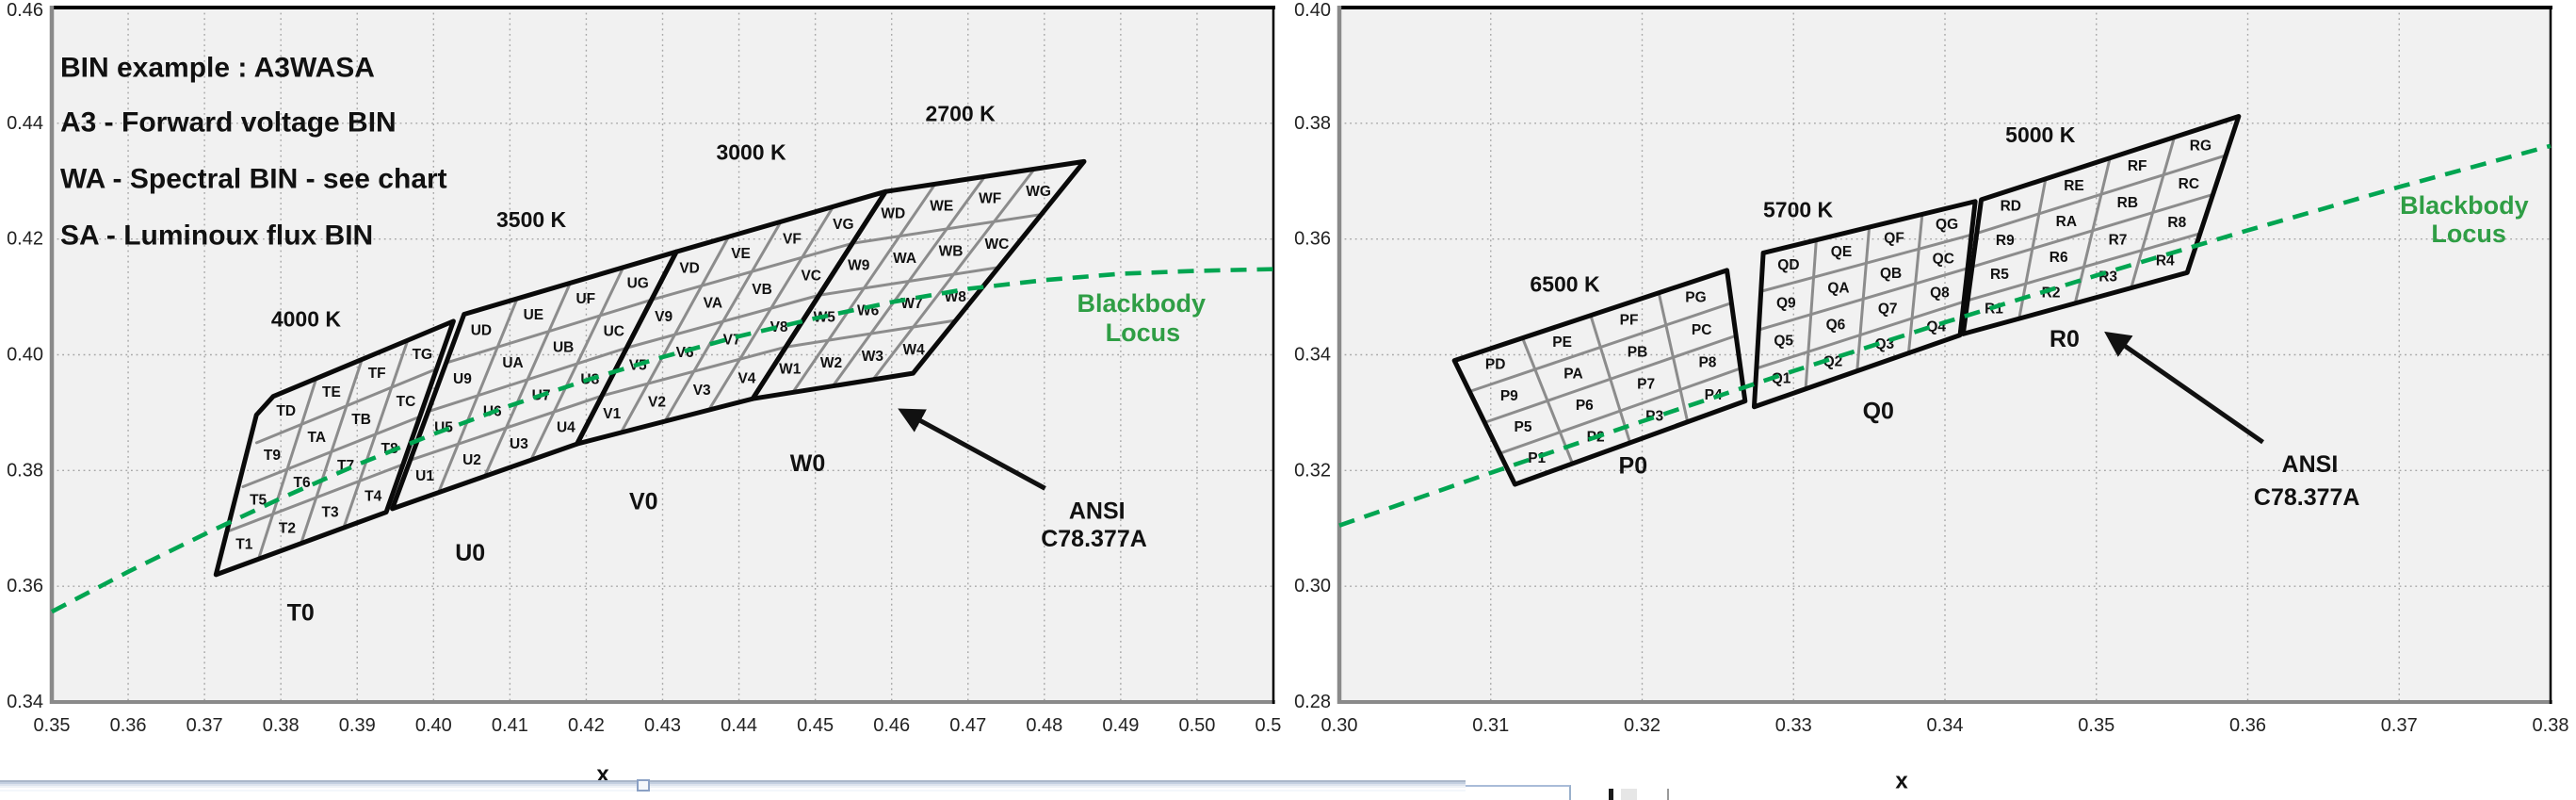  What do you see at coordinates (373, 496) in the screenshot?
I see `bin-label-T4: T4` at bounding box center [373, 496].